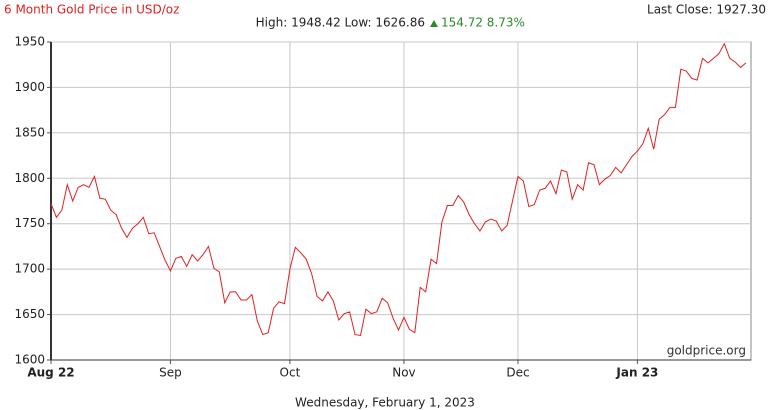 This screenshot has height=410, width=770. I want to click on y-tick-label: 1750, so click(29, 223).